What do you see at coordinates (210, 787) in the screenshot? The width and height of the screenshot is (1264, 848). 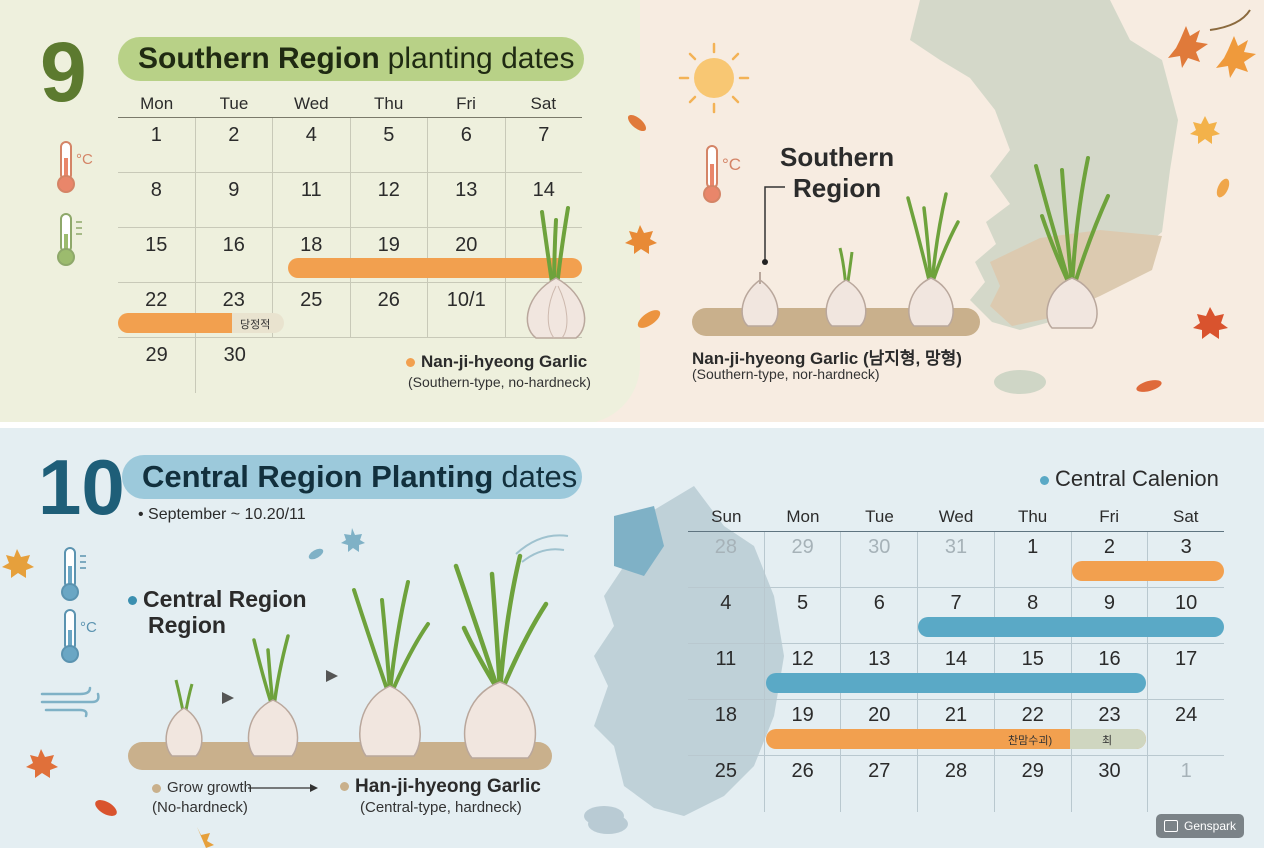 I see `grow-label-text: Grow growth` at bounding box center [210, 787].